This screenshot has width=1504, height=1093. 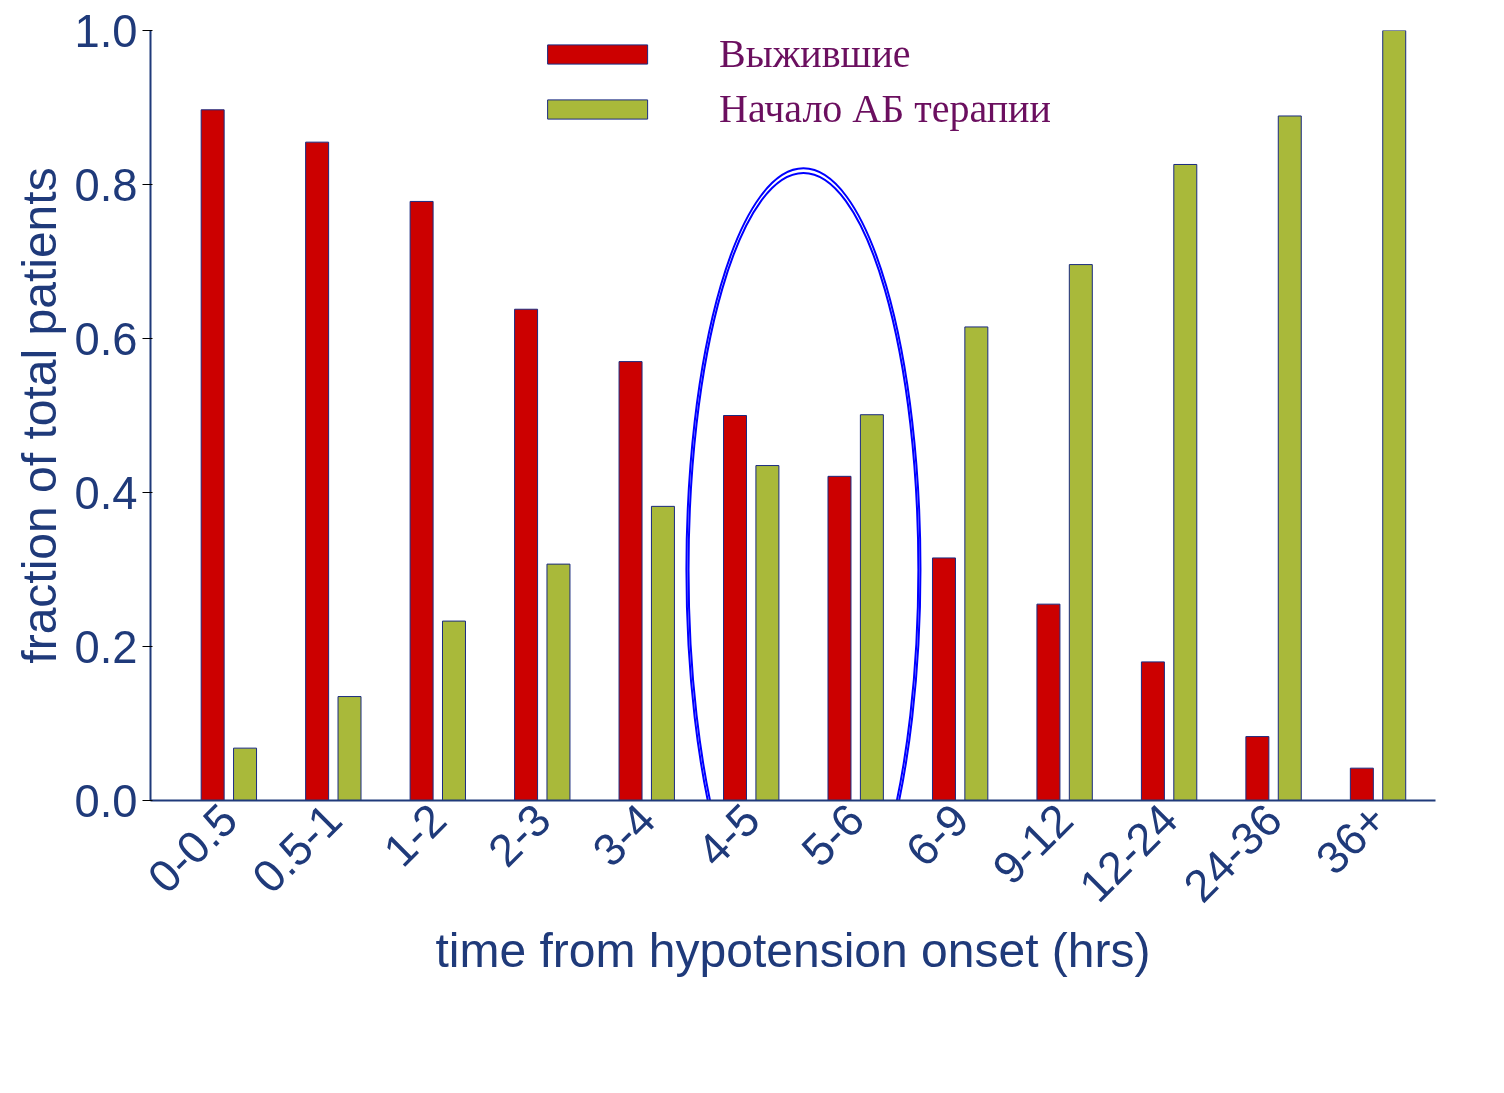 What do you see at coordinates (415, 835) in the screenshot?
I see `x-tick-label: 1-2` at bounding box center [415, 835].